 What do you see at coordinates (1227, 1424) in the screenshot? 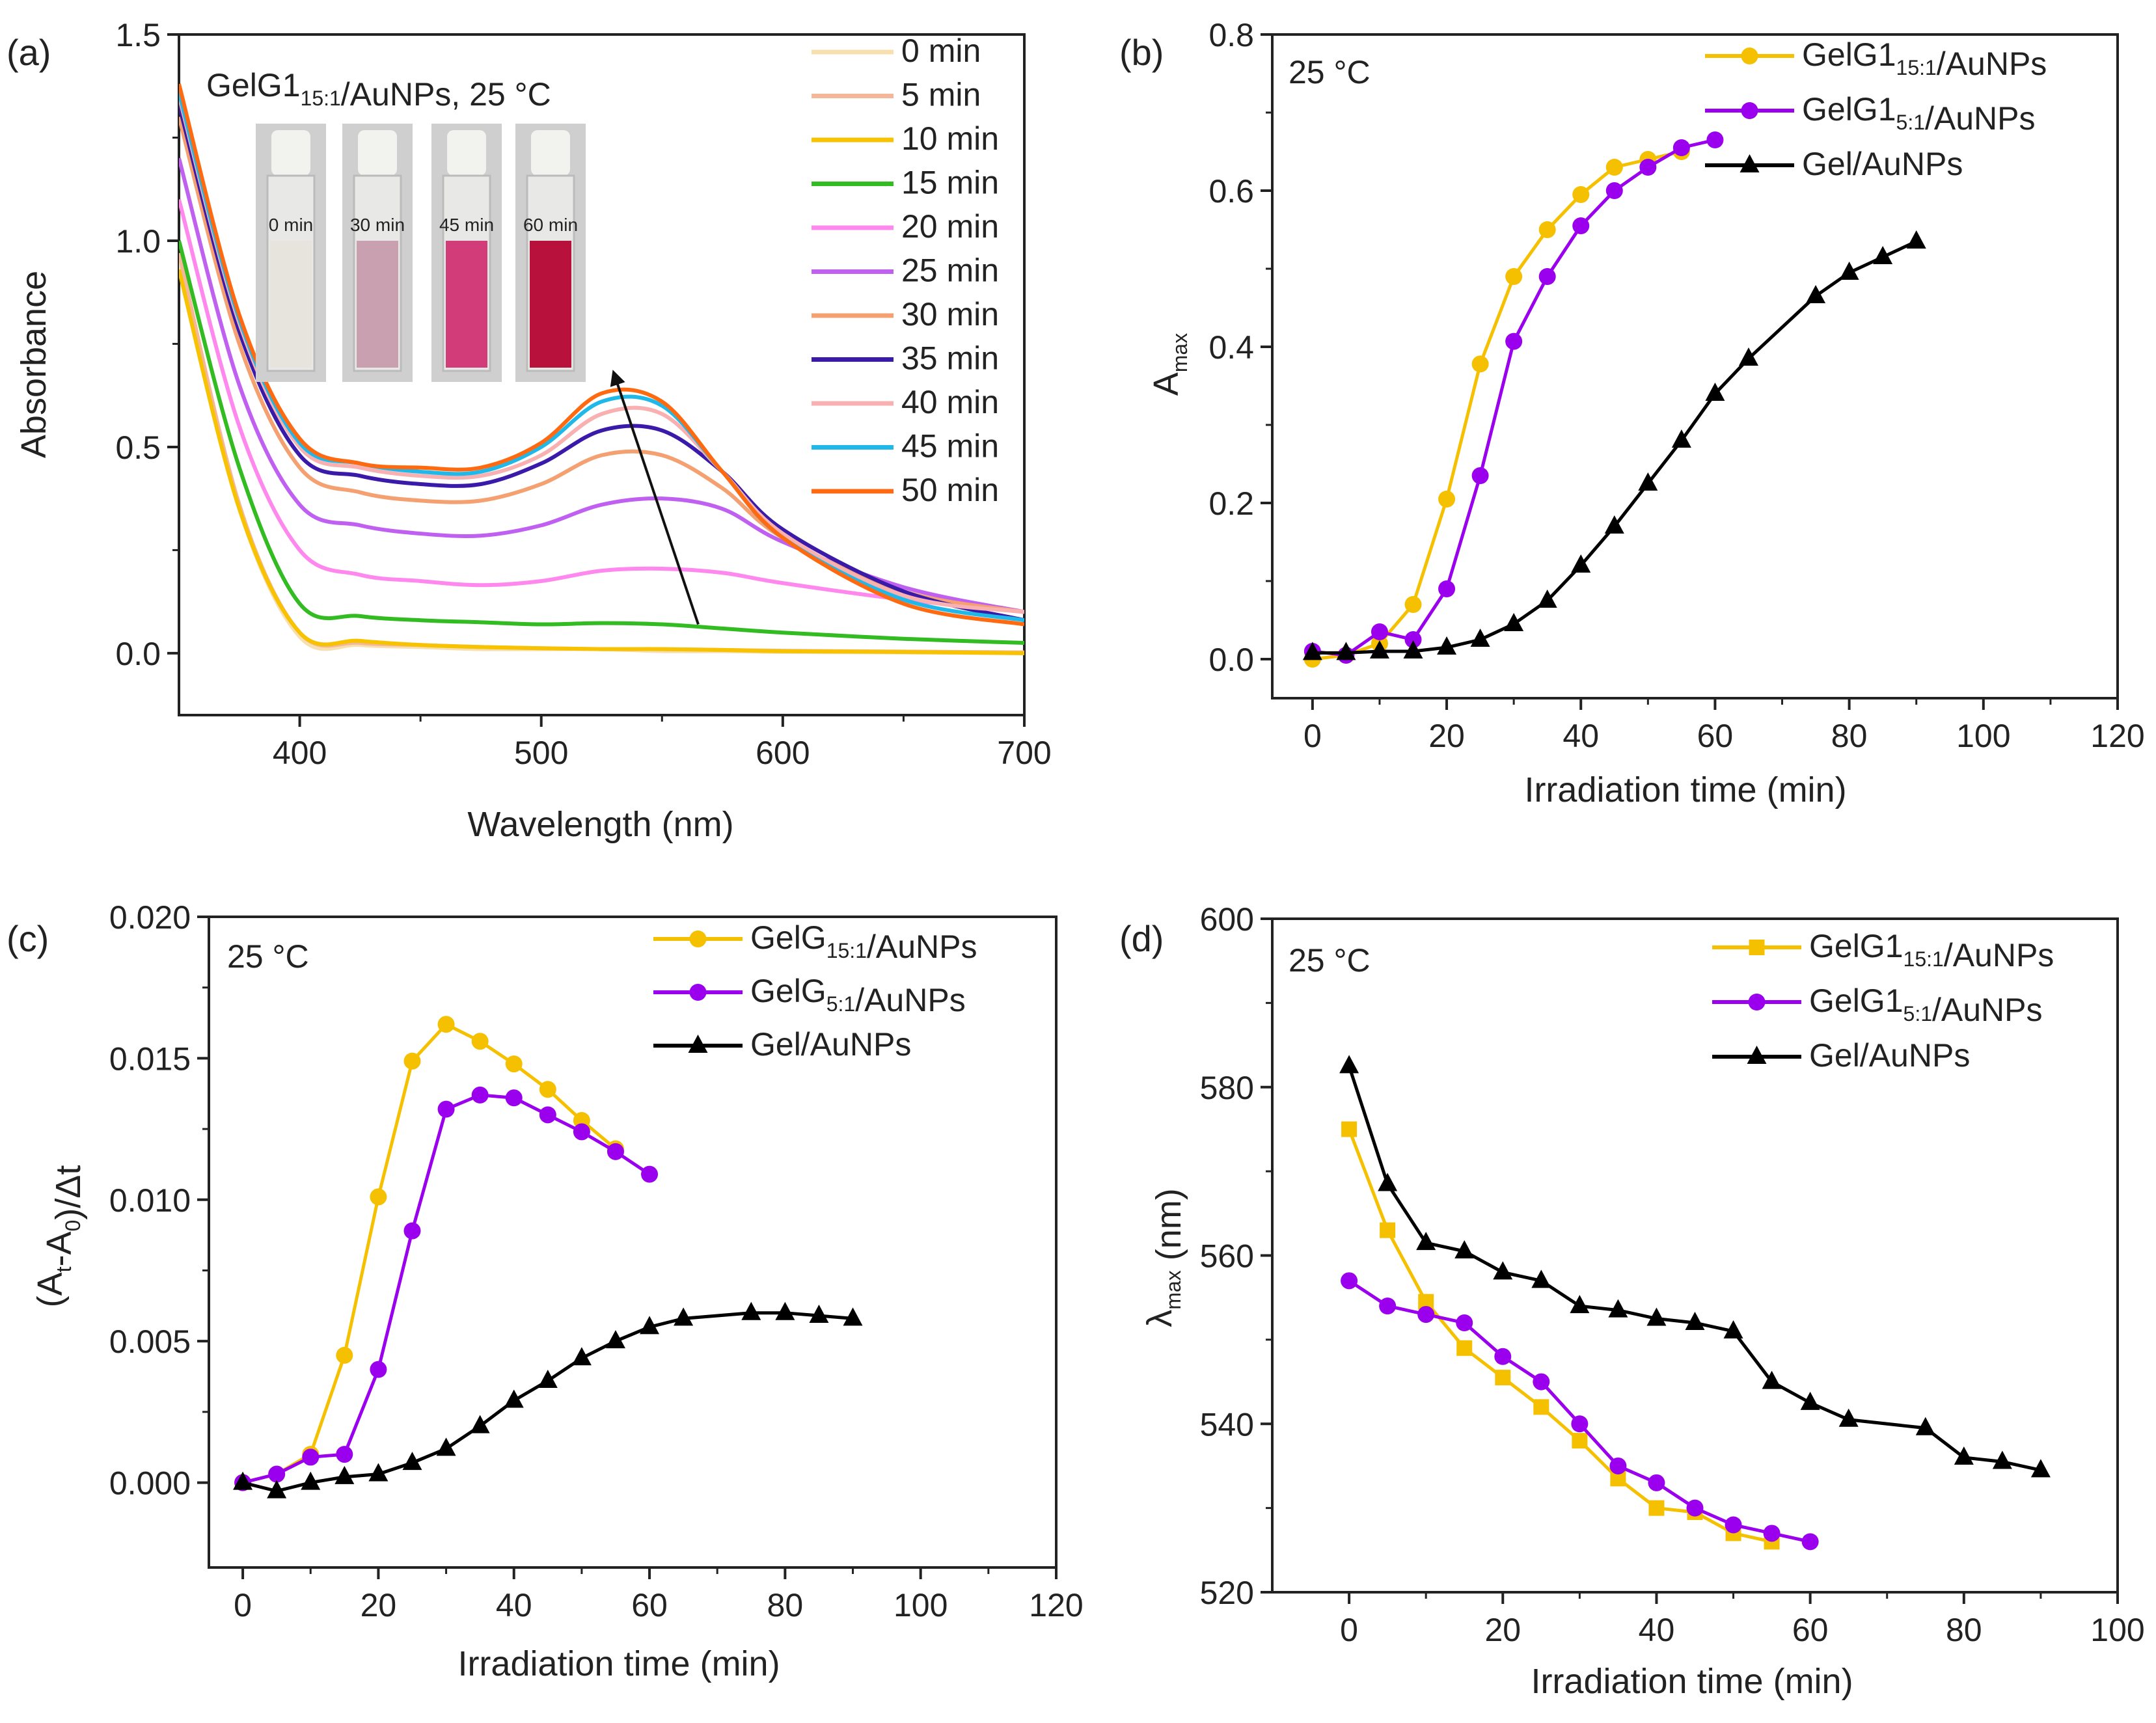
I see `y-tick-label: 540` at bounding box center [1227, 1424].